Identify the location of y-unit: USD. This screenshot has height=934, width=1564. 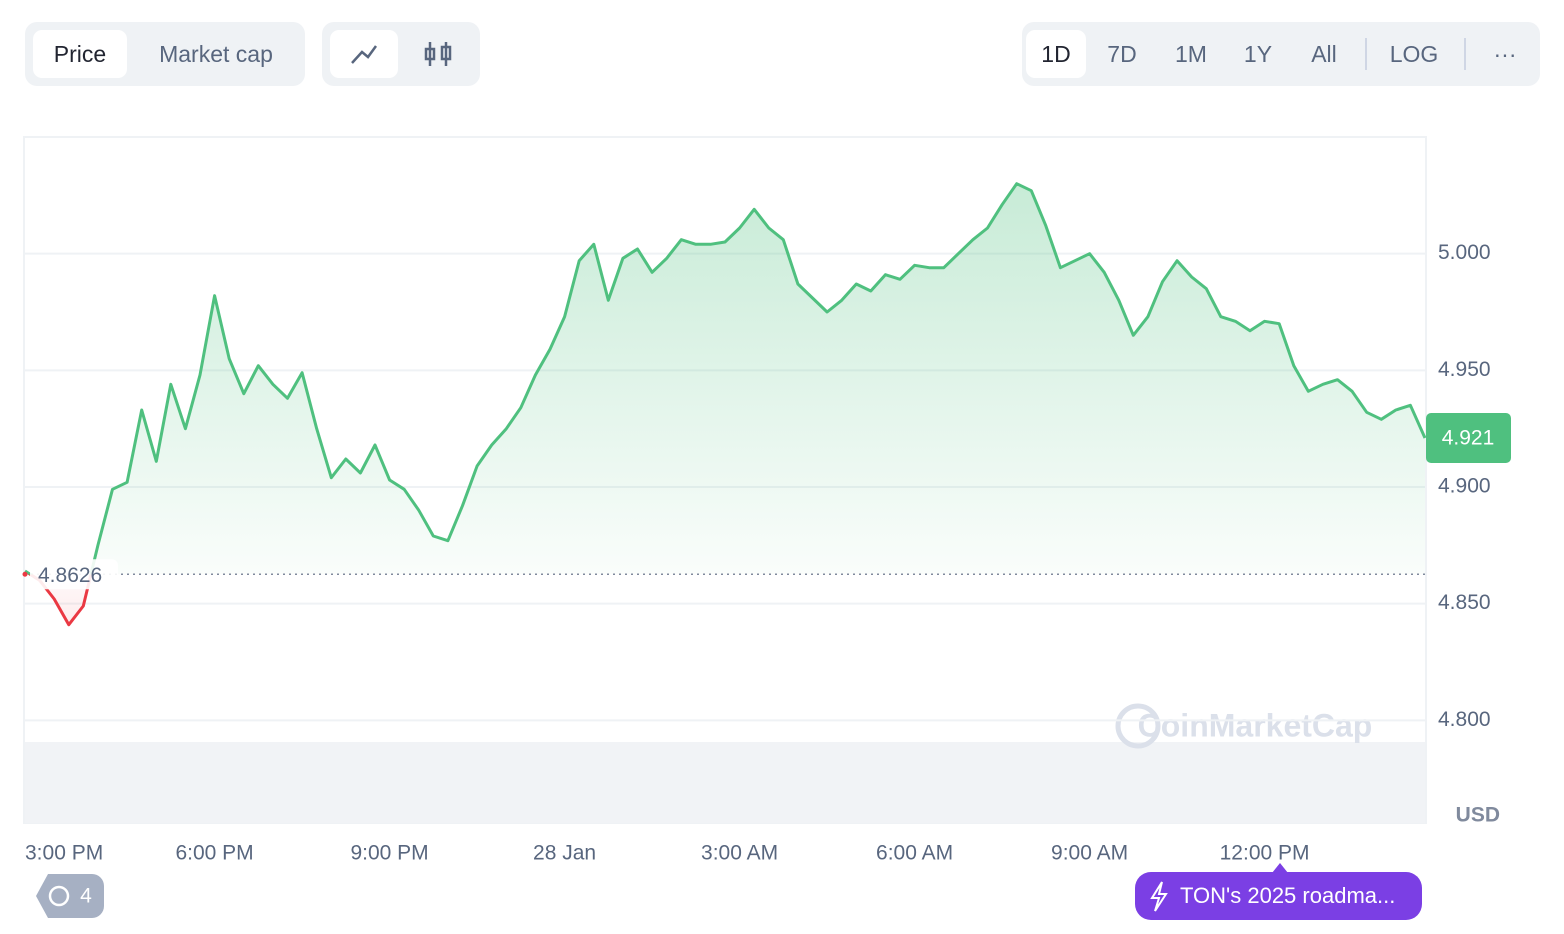
(1478, 815).